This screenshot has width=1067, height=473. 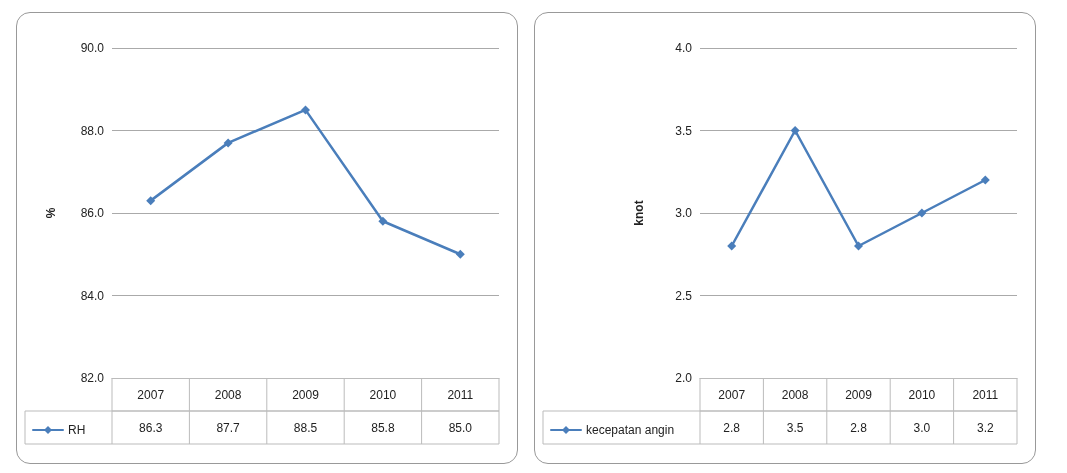 What do you see at coordinates (51, 213) in the screenshot?
I see `y-axis-title: %` at bounding box center [51, 213].